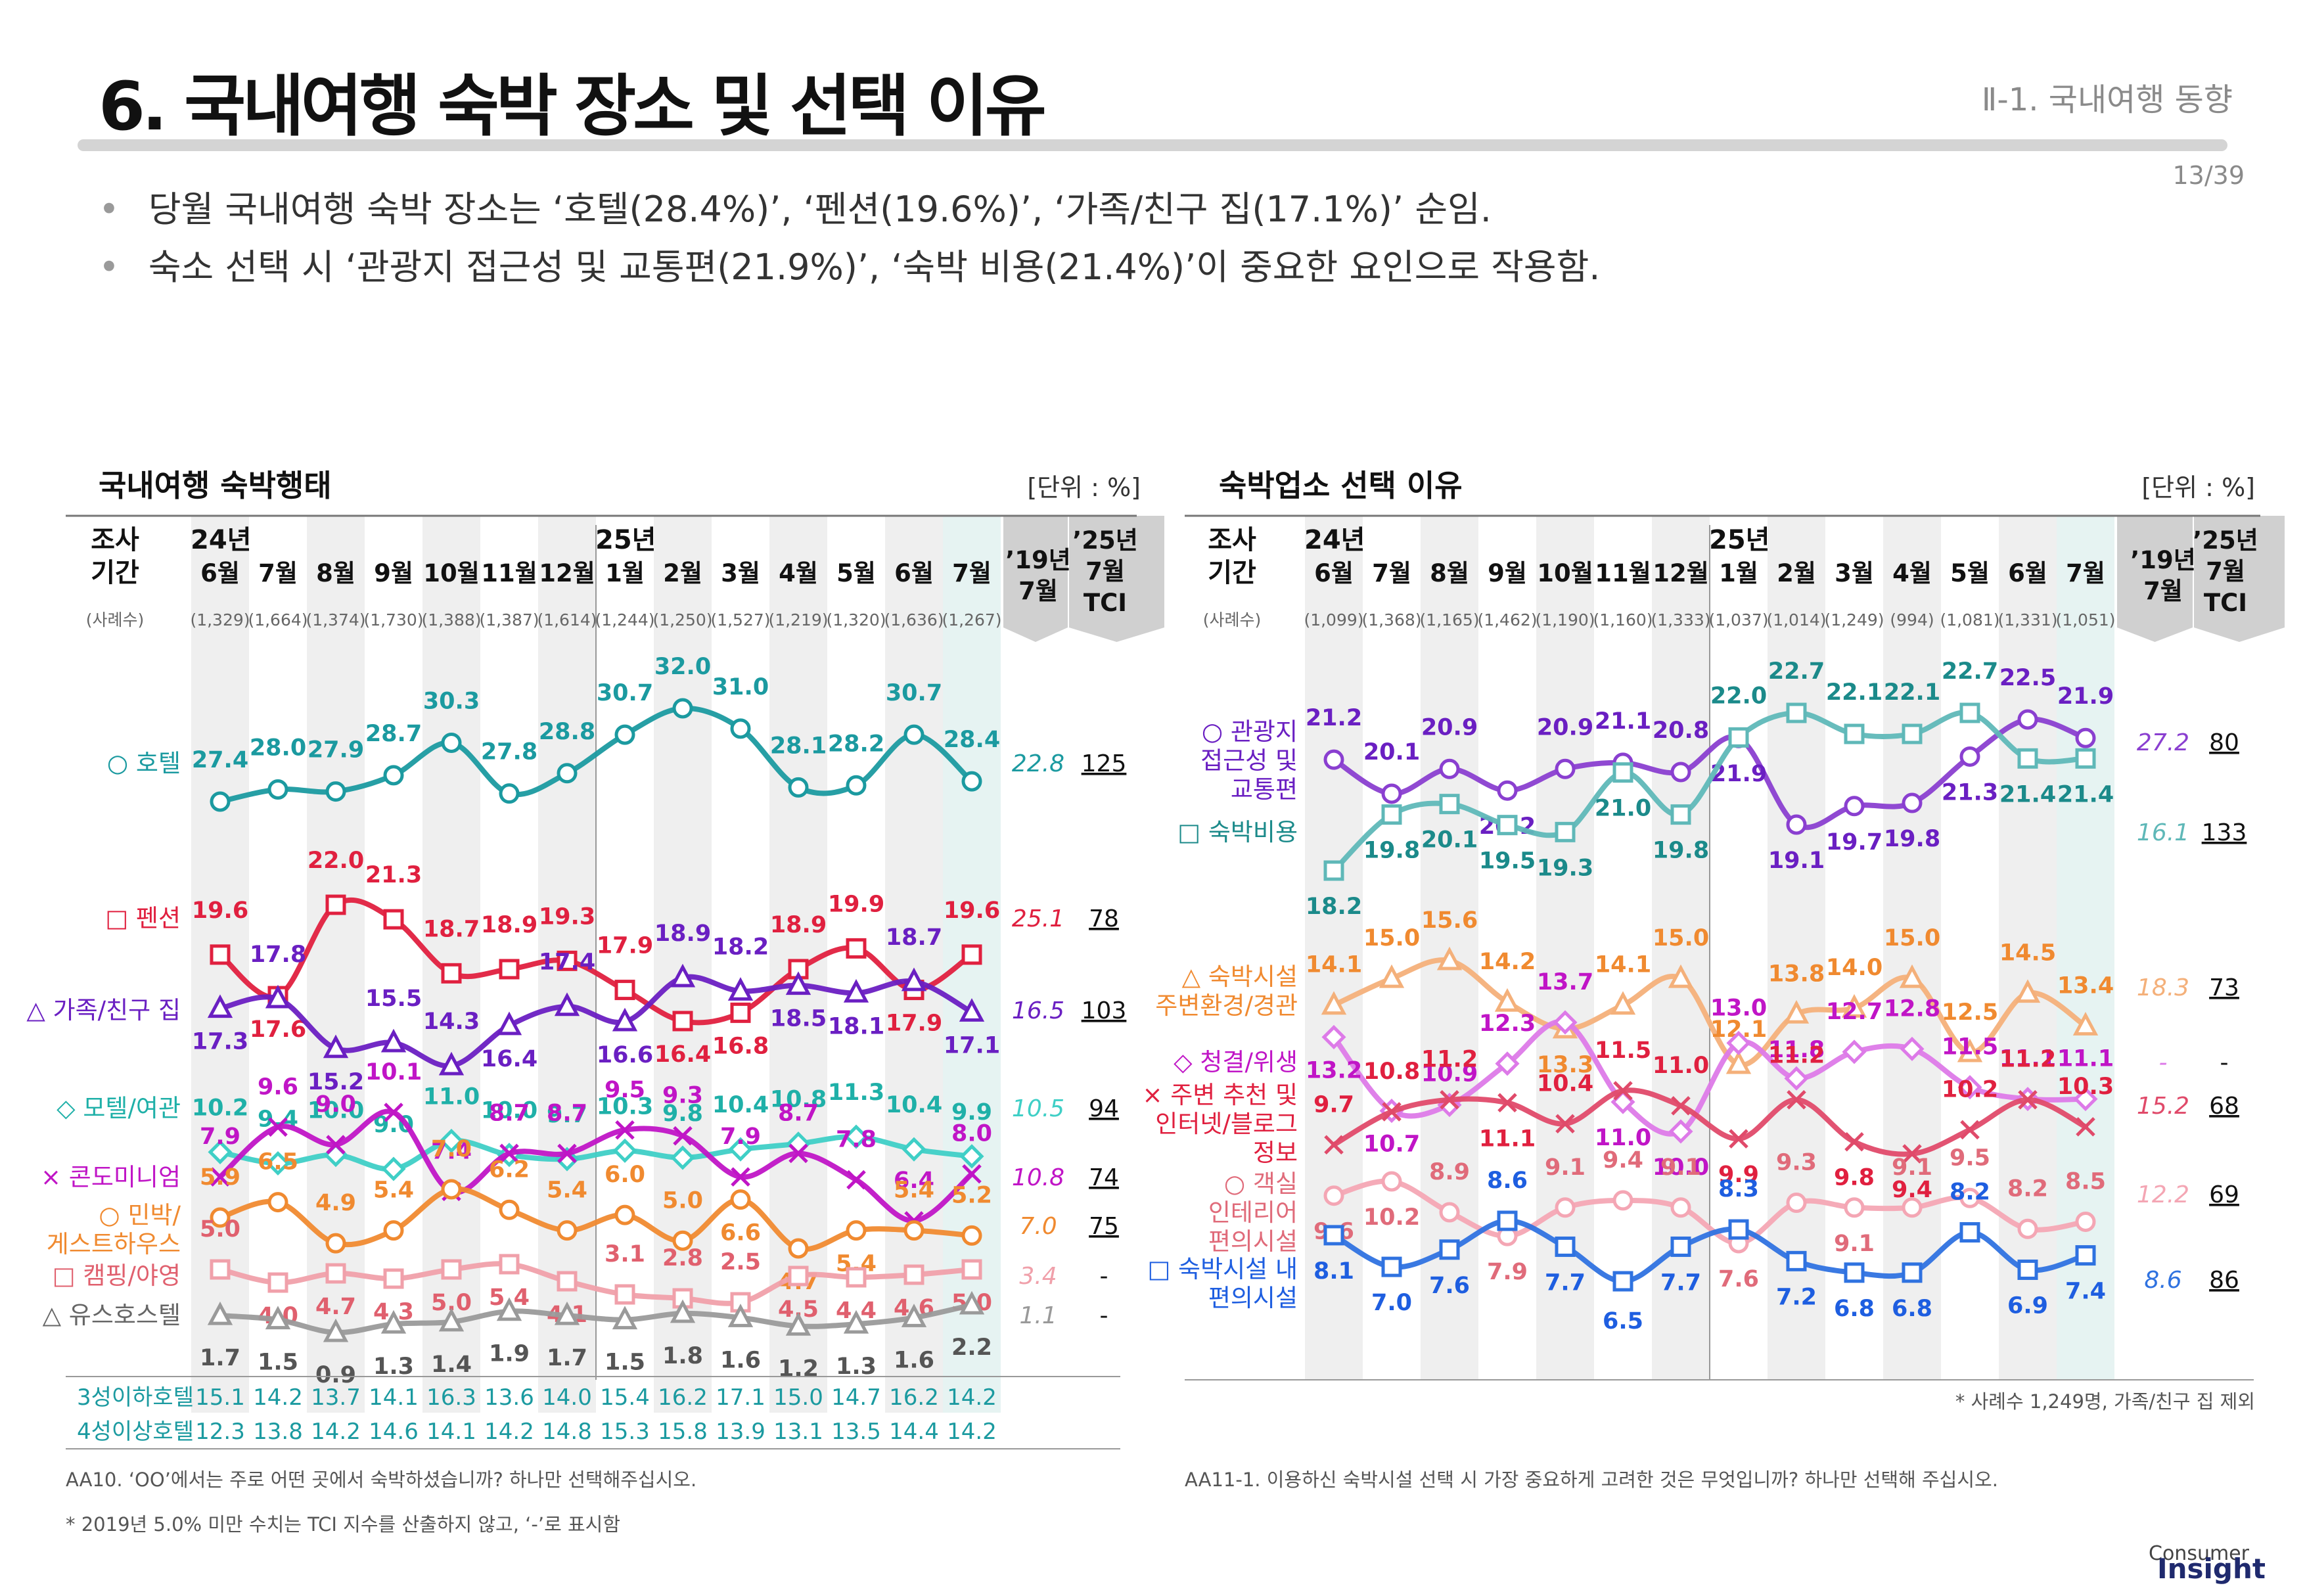 The width and height of the screenshot is (2305, 1596). I want to click on data-label: 20.8, so click(1681, 731).